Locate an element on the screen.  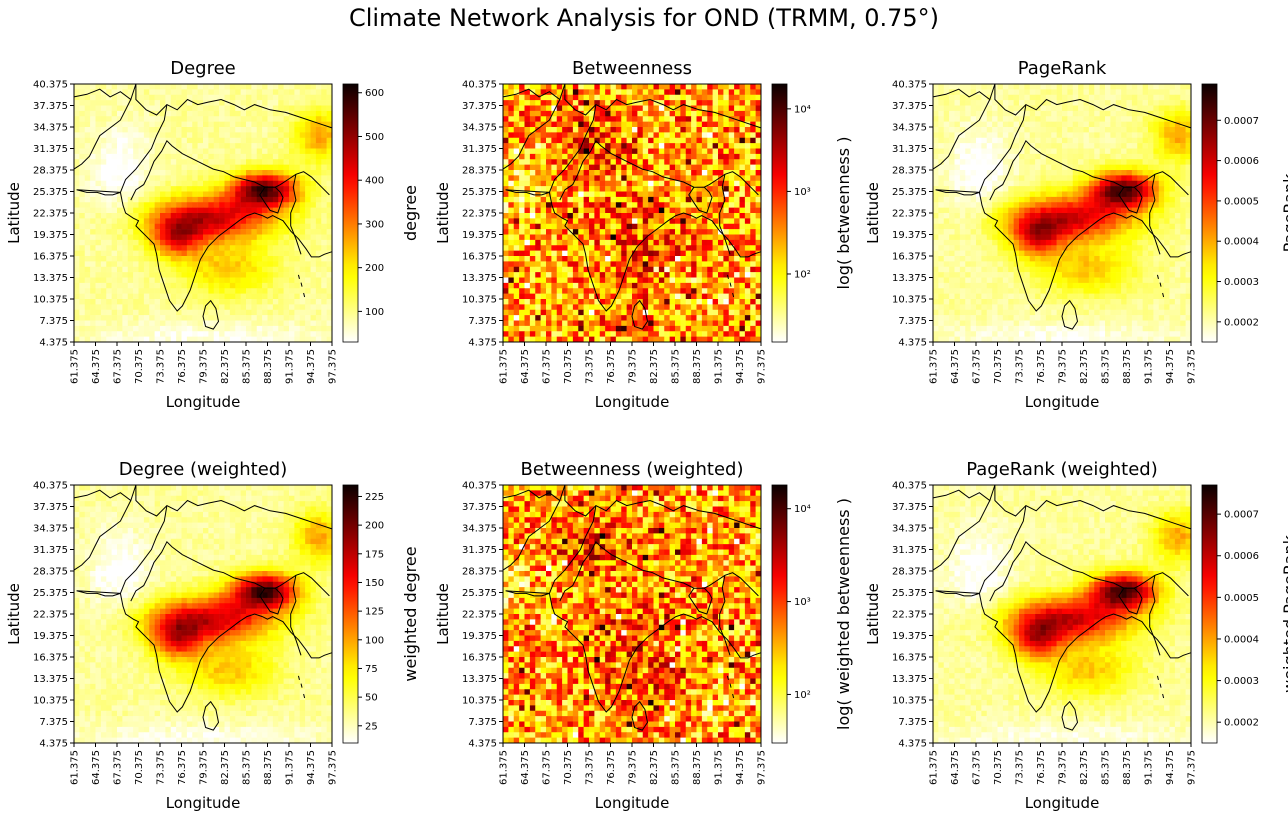
y-tick-label: 34.375 is located at coordinates (479, 128).